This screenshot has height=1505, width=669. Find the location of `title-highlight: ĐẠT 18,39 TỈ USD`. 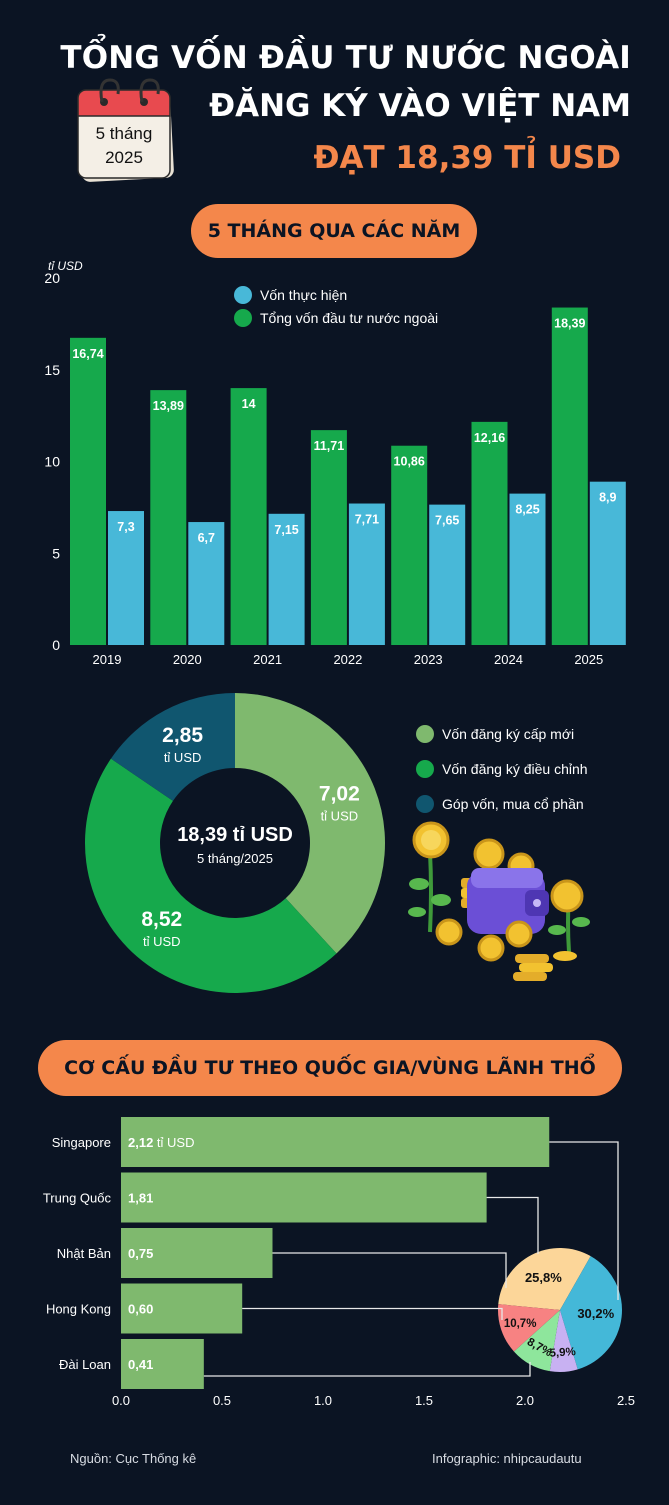

title-highlight: ĐẠT 18,39 TỈ USD is located at coordinates (467, 158).